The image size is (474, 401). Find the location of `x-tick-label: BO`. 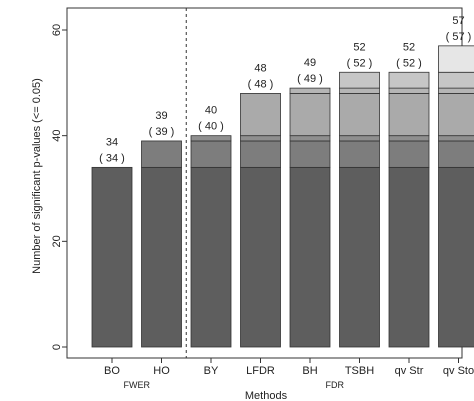

x-tick-label: BO is located at coordinates (112, 371).